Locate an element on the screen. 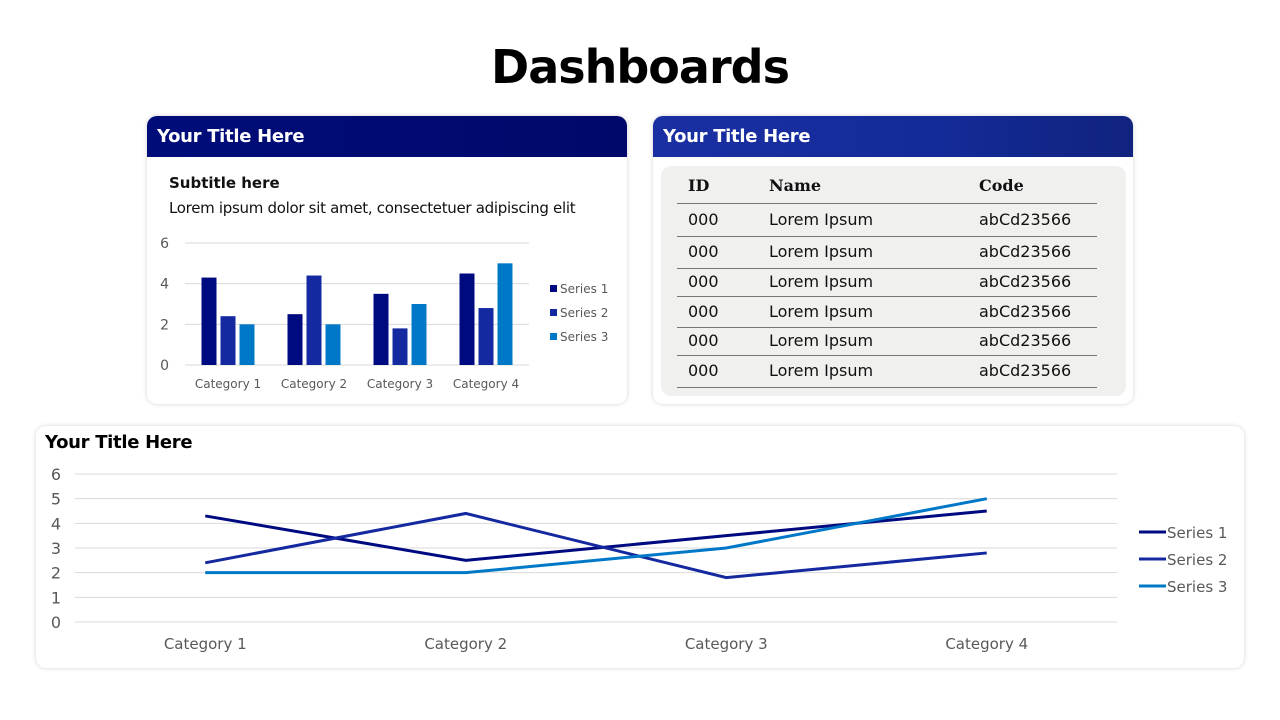 This screenshot has width=1280, height=720. table-header-row: ID Name Code is located at coordinates (887, 190).